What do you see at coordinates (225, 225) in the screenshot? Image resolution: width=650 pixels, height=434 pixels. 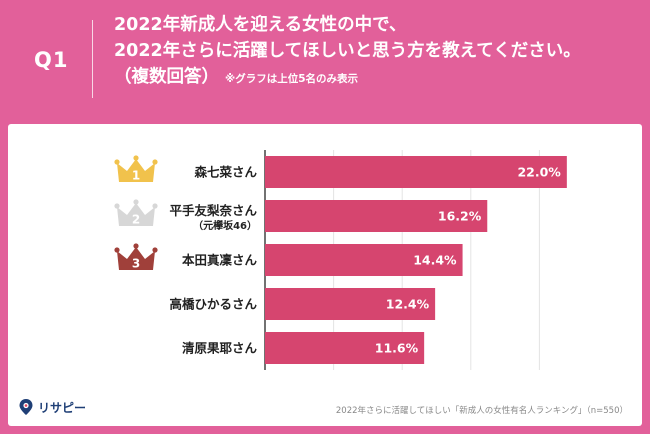 I see `category-sublabel: （元欅坂46）` at bounding box center [225, 225].